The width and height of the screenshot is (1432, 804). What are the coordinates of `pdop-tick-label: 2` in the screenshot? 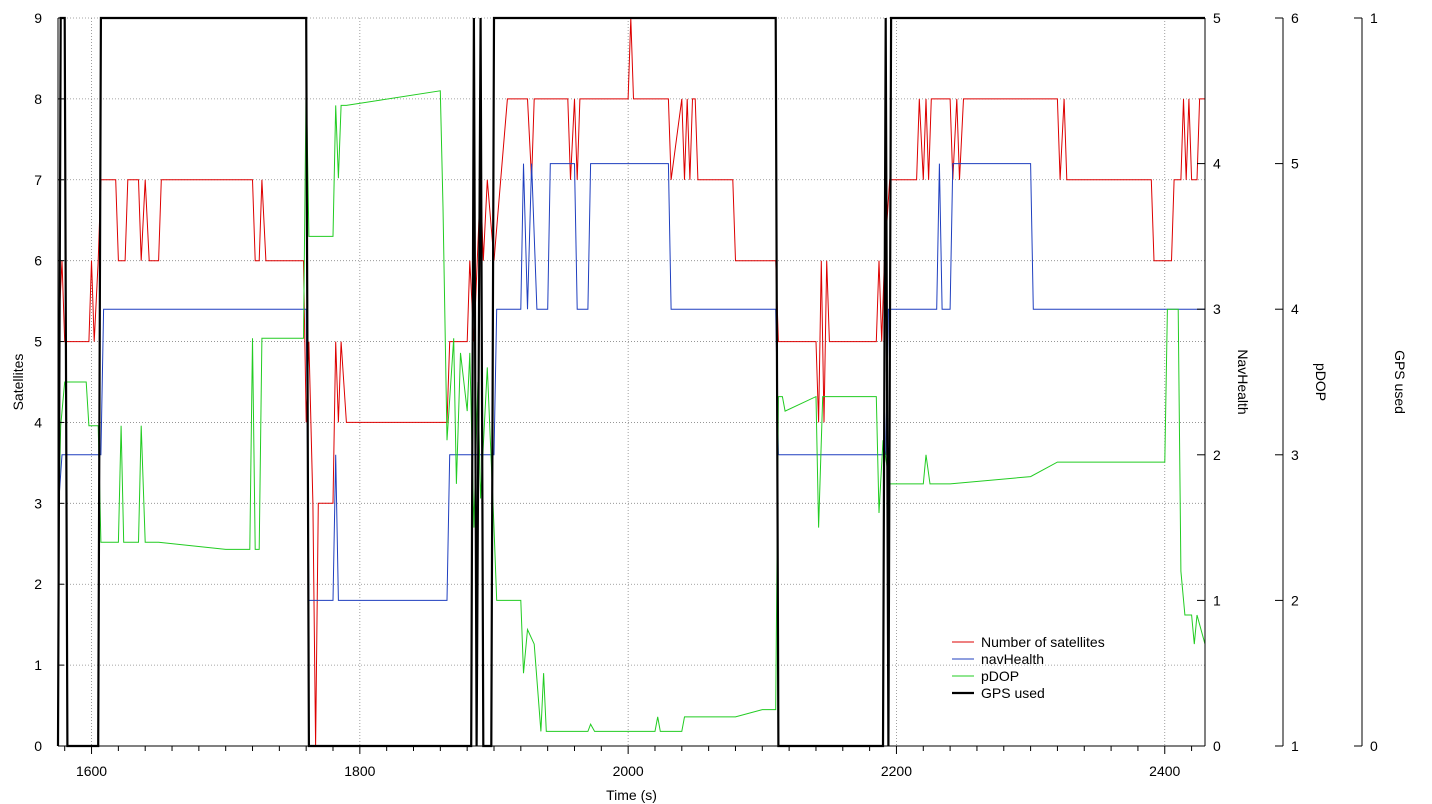 It's located at (1295, 600).